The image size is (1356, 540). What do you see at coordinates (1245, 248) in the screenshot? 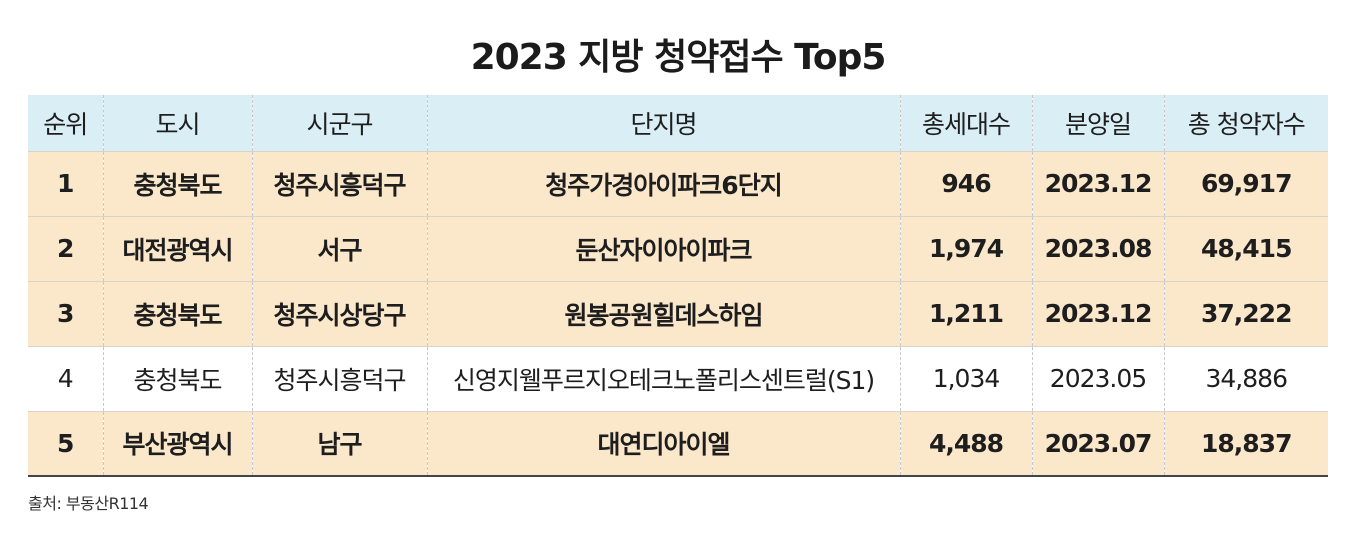
I see `cell-applicants: 48,415` at bounding box center [1245, 248].